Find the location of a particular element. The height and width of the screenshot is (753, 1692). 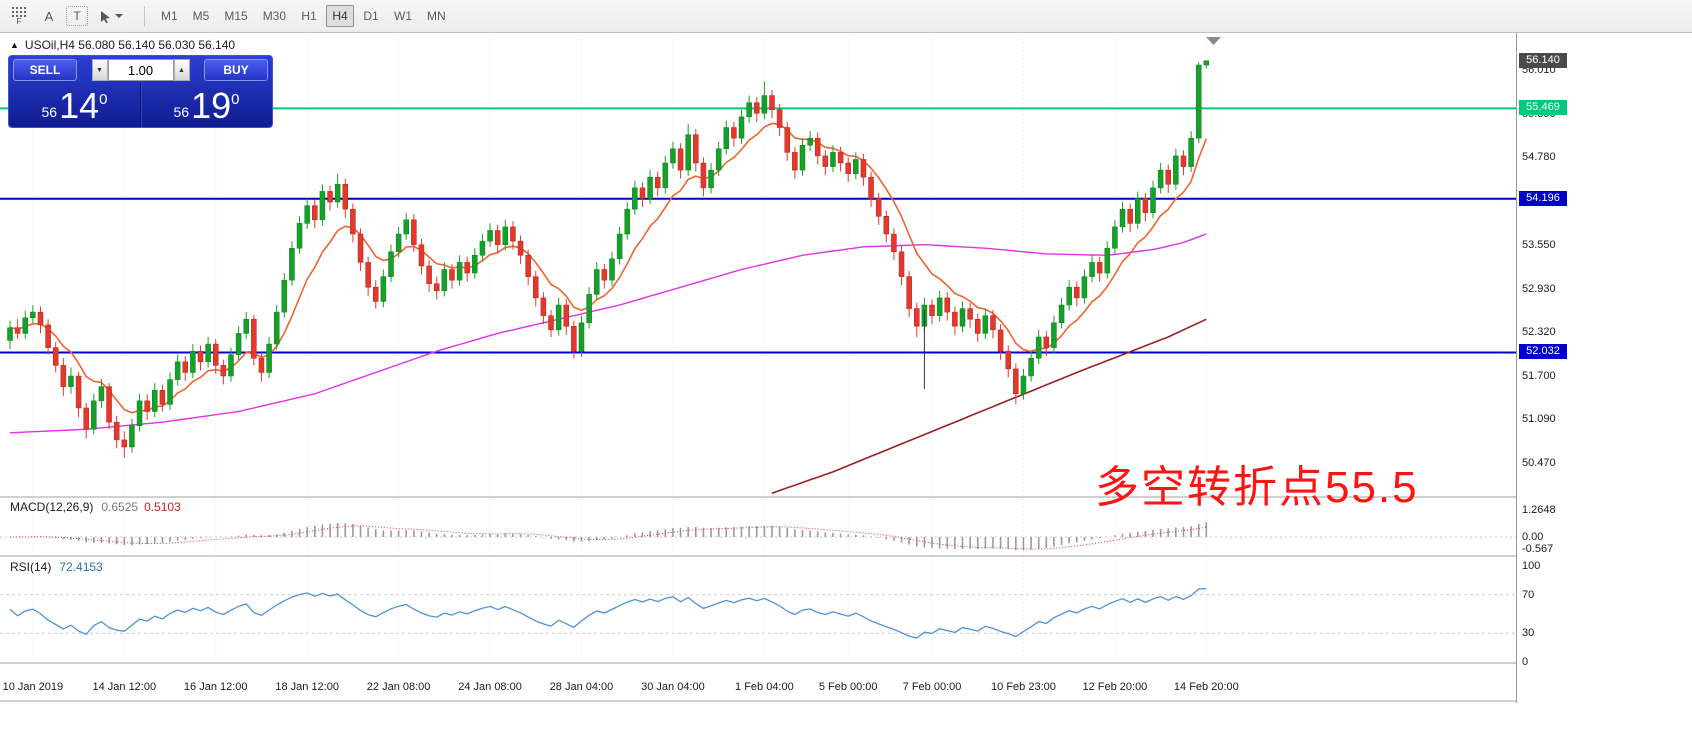

macd-main-value: 0.6525 is located at coordinates (120, 507).